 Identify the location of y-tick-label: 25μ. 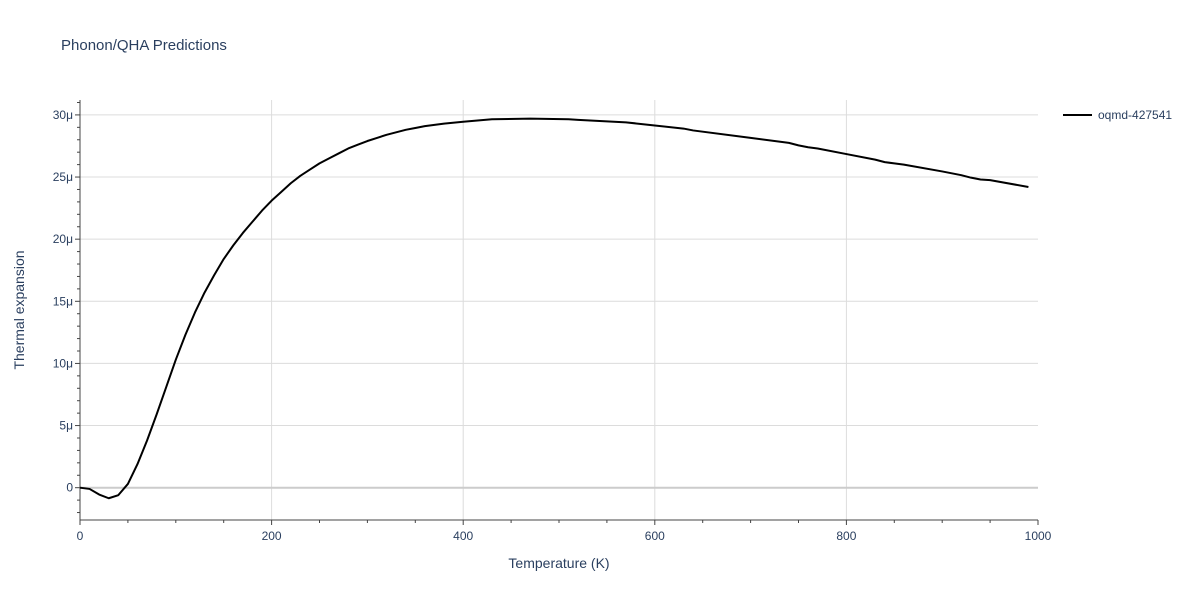
(63, 177).